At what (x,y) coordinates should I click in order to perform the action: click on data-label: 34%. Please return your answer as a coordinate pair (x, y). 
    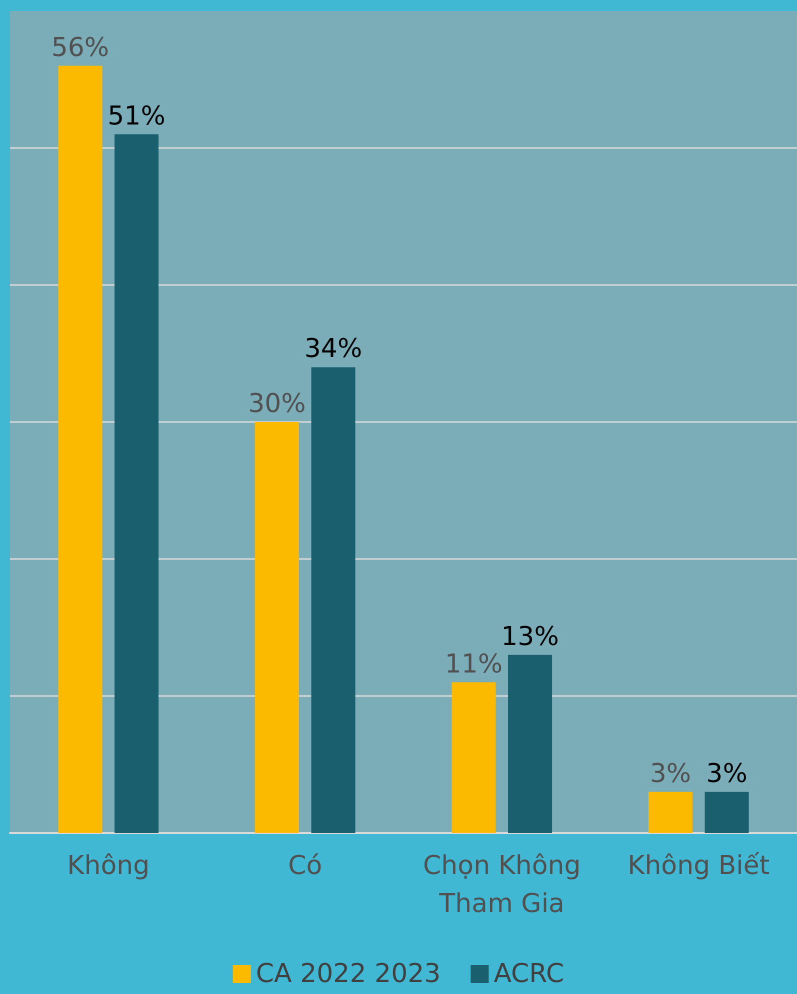
    Looking at the image, I should click on (333, 349).